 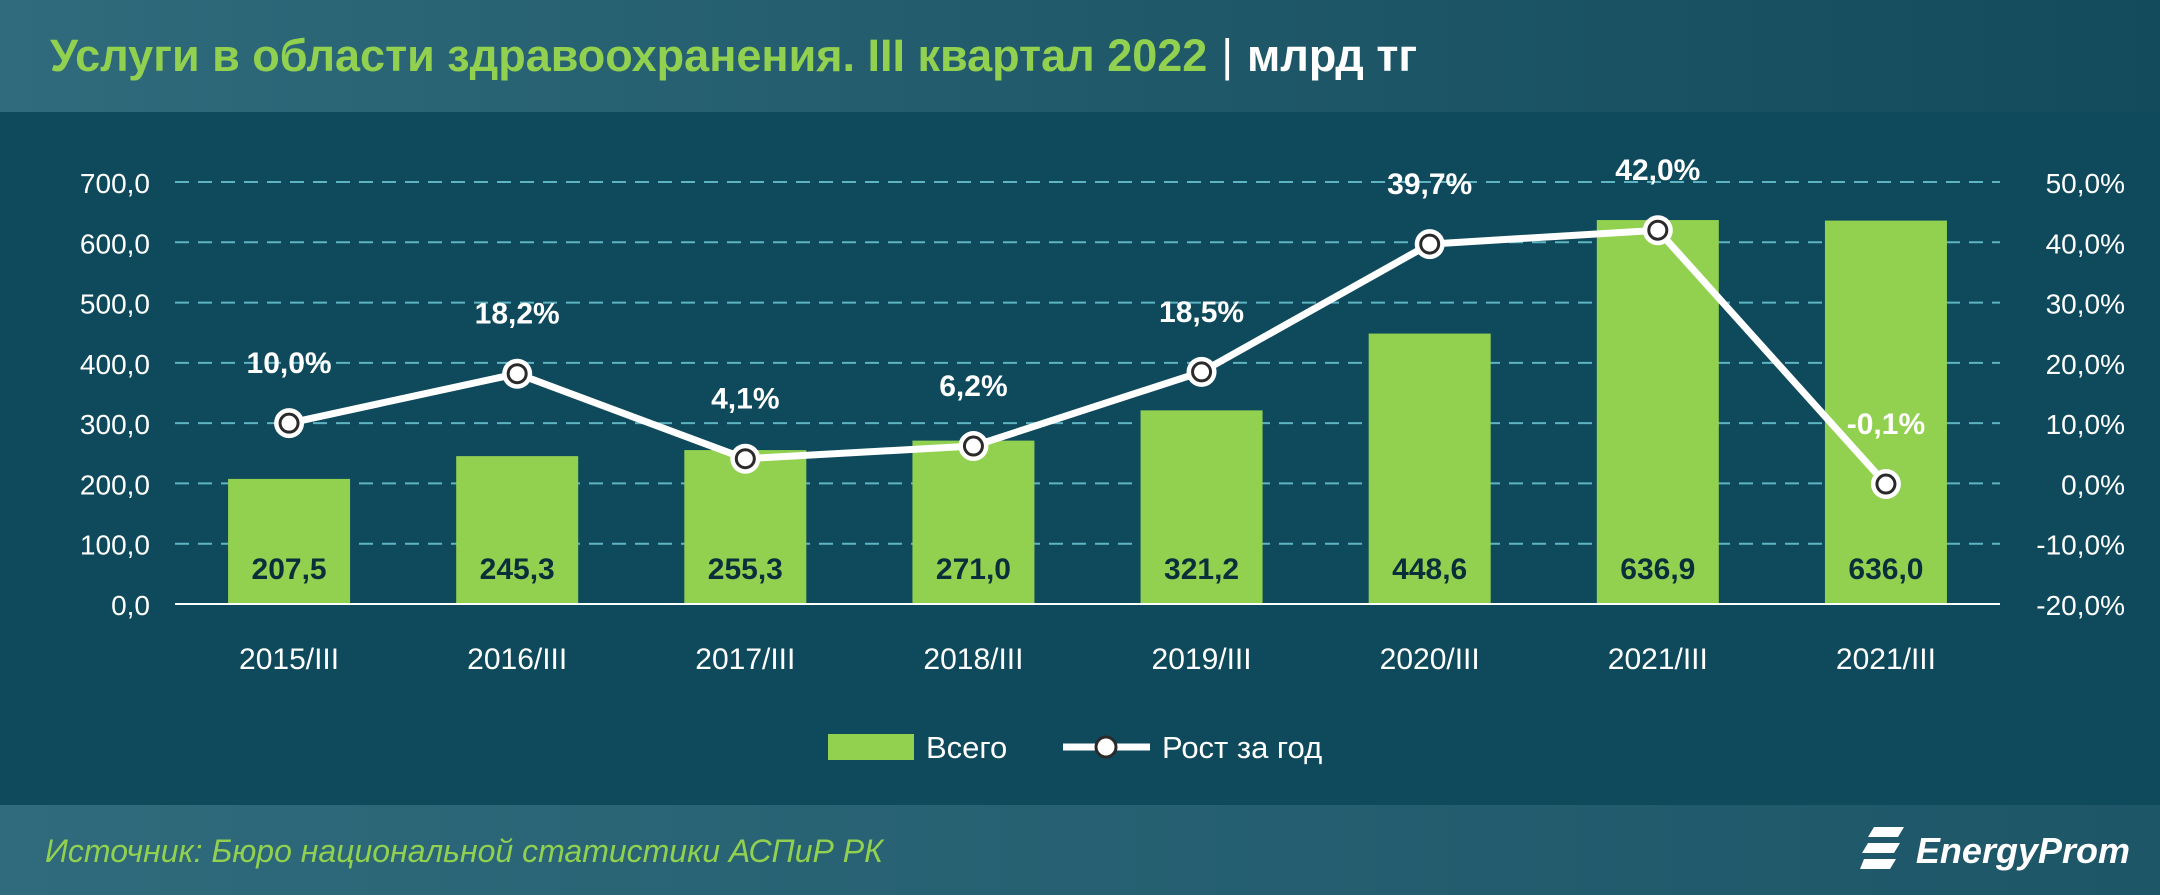 What do you see at coordinates (517, 659) in the screenshot?
I see `x-tick-label: 2016/III` at bounding box center [517, 659].